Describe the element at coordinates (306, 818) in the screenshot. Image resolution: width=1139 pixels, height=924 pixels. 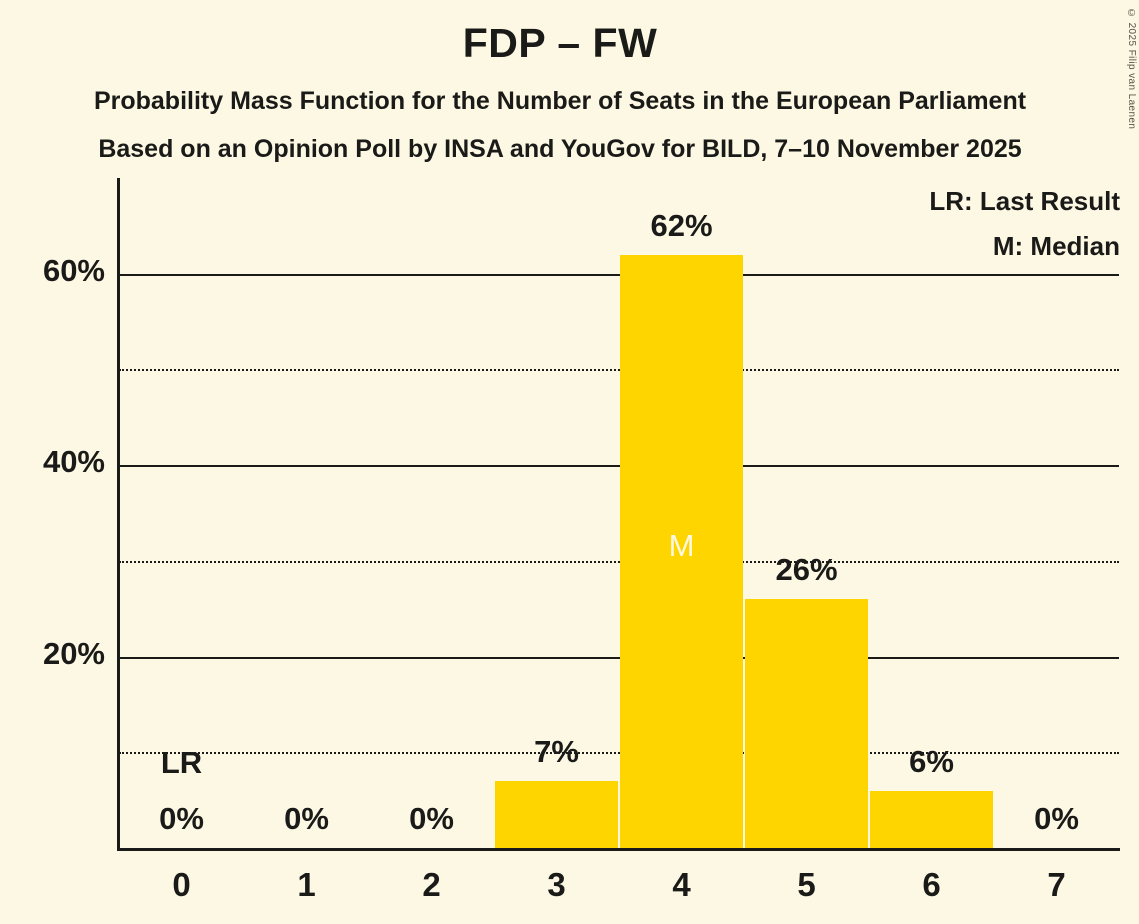
I see `bar-value-label-1: 0%` at that location.